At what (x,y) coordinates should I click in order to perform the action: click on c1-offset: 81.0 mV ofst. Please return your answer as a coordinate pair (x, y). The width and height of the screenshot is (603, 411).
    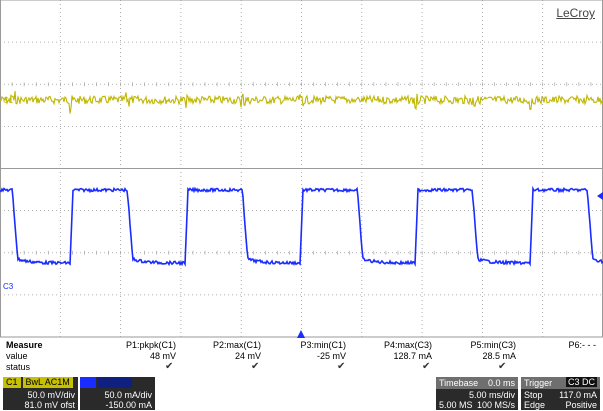
    Looking at the image, I should click on (49, 405).